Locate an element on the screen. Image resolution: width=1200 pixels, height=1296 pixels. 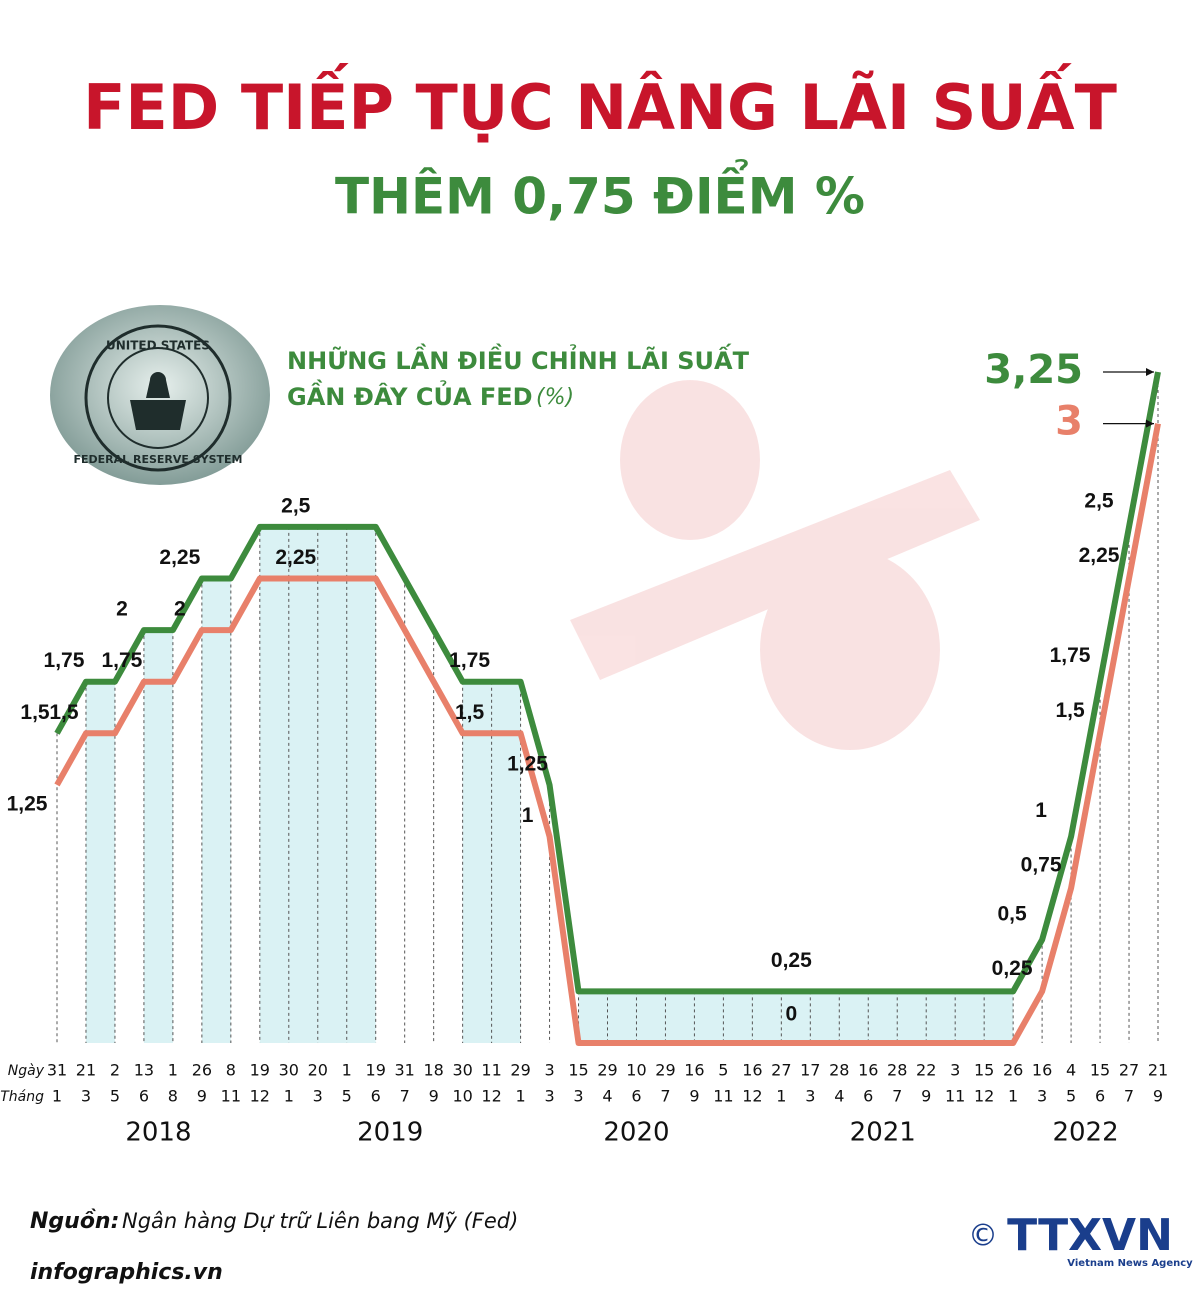
year-label: 2021 is located at coordinates (883, 1133).